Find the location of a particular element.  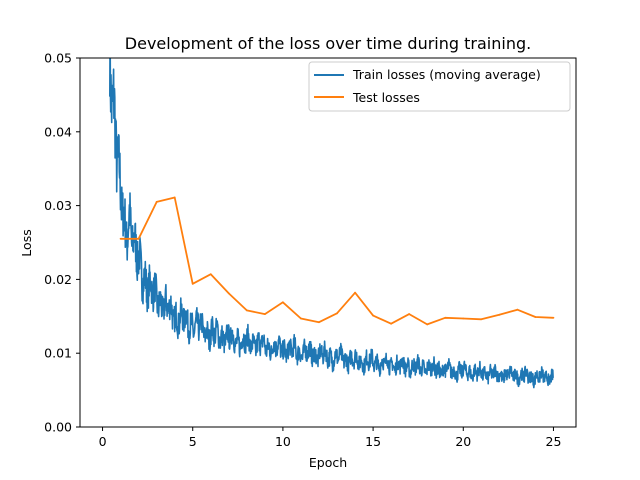

x-axis: 0 5 10 15 20 25 is located at coordinates (330, 438).